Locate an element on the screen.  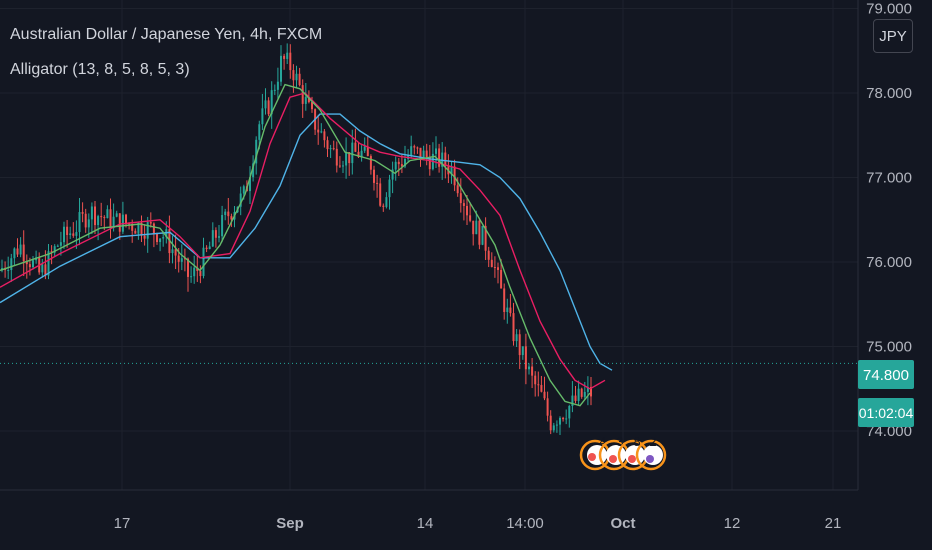
event-marker: 2 is located at coordinates (651, 452).